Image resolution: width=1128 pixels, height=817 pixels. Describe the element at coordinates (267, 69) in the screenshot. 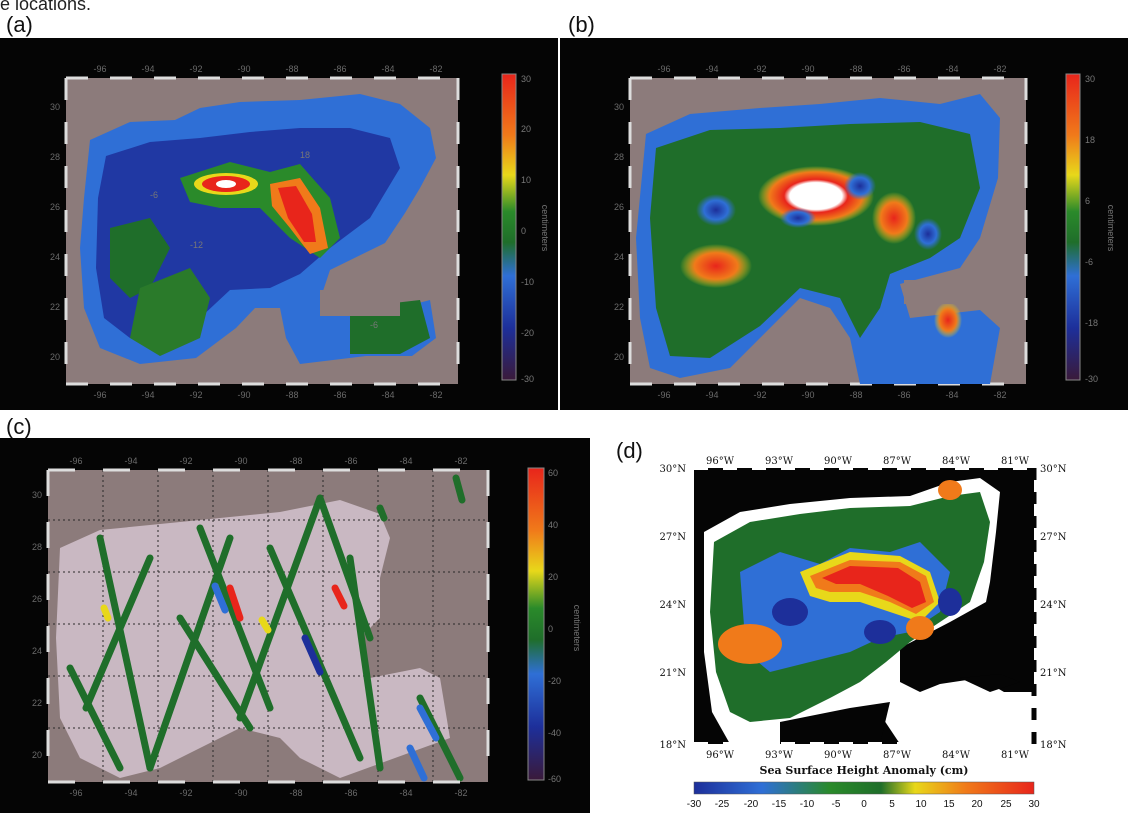

I see `panel-a-lon-ticks-top: -96 -94 -92 -90 -88 -86 -84 -82` at that location.